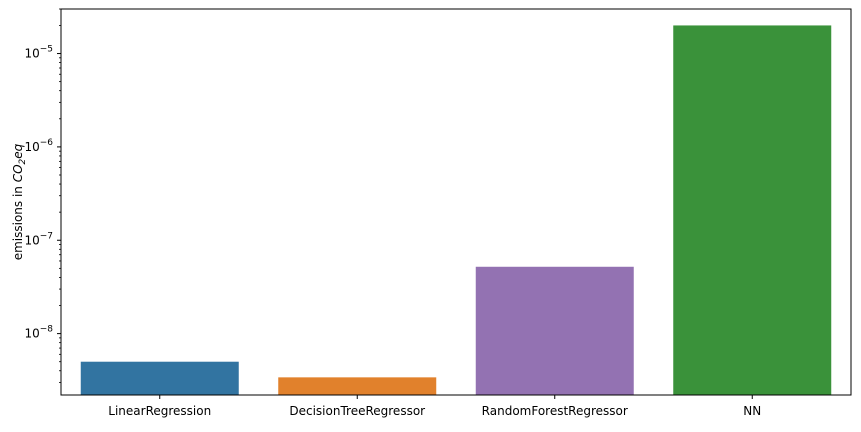  What do you see at coordinates (23, 161) in the screenshot?
I see `y-axis-label-sub: 2` at bounding box center [23, 161].